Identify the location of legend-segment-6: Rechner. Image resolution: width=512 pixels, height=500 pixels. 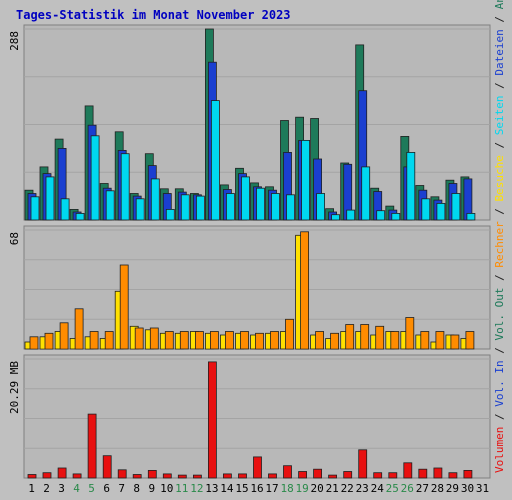
(499, 244).